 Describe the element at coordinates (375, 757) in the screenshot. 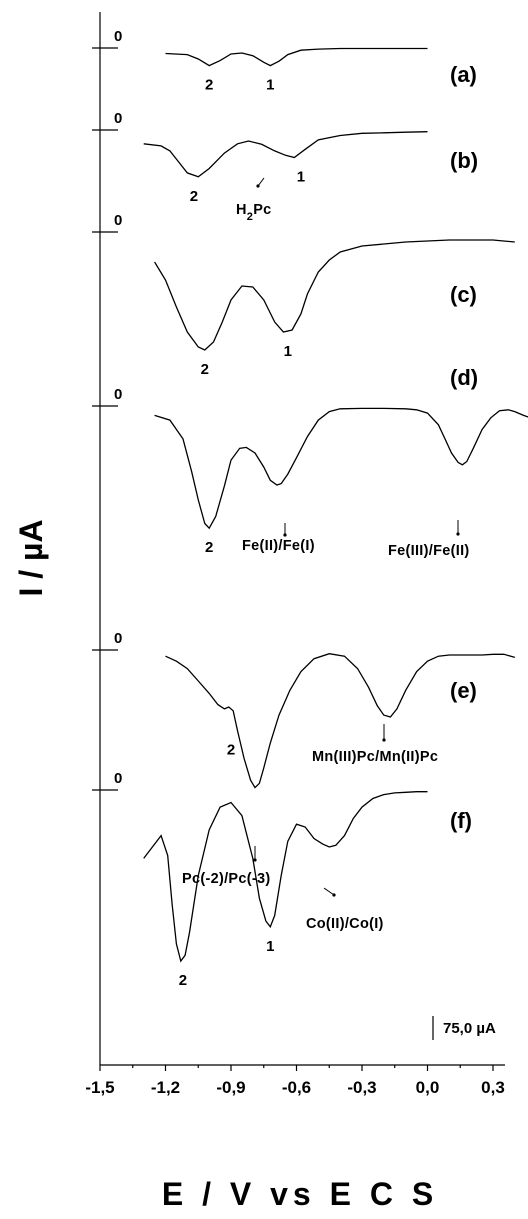

I see `annotation-label: Mn(III)Pc/Mn(II)Pc` at that location.